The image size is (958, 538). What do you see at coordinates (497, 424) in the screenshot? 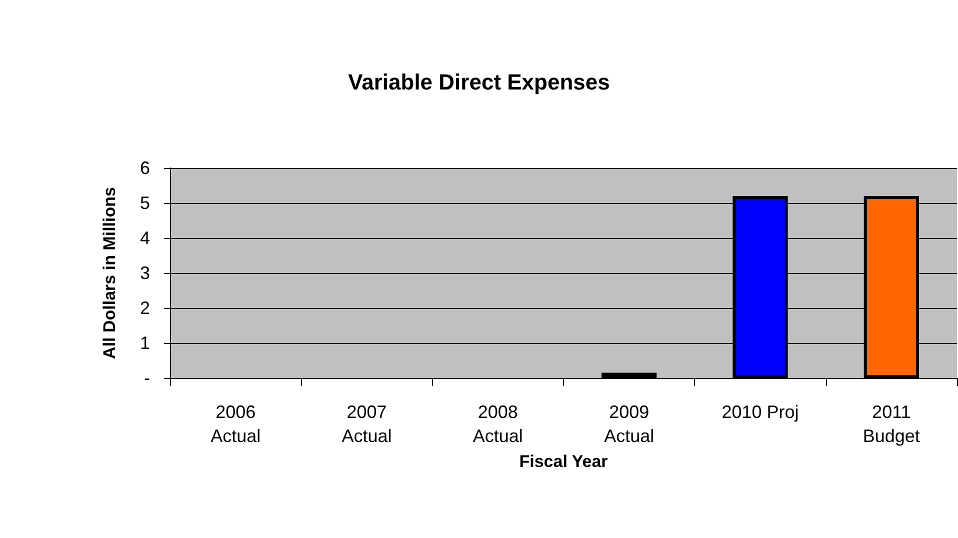
I see `x-tick-label: 2008 Actual` at bounding box center [497, 424].